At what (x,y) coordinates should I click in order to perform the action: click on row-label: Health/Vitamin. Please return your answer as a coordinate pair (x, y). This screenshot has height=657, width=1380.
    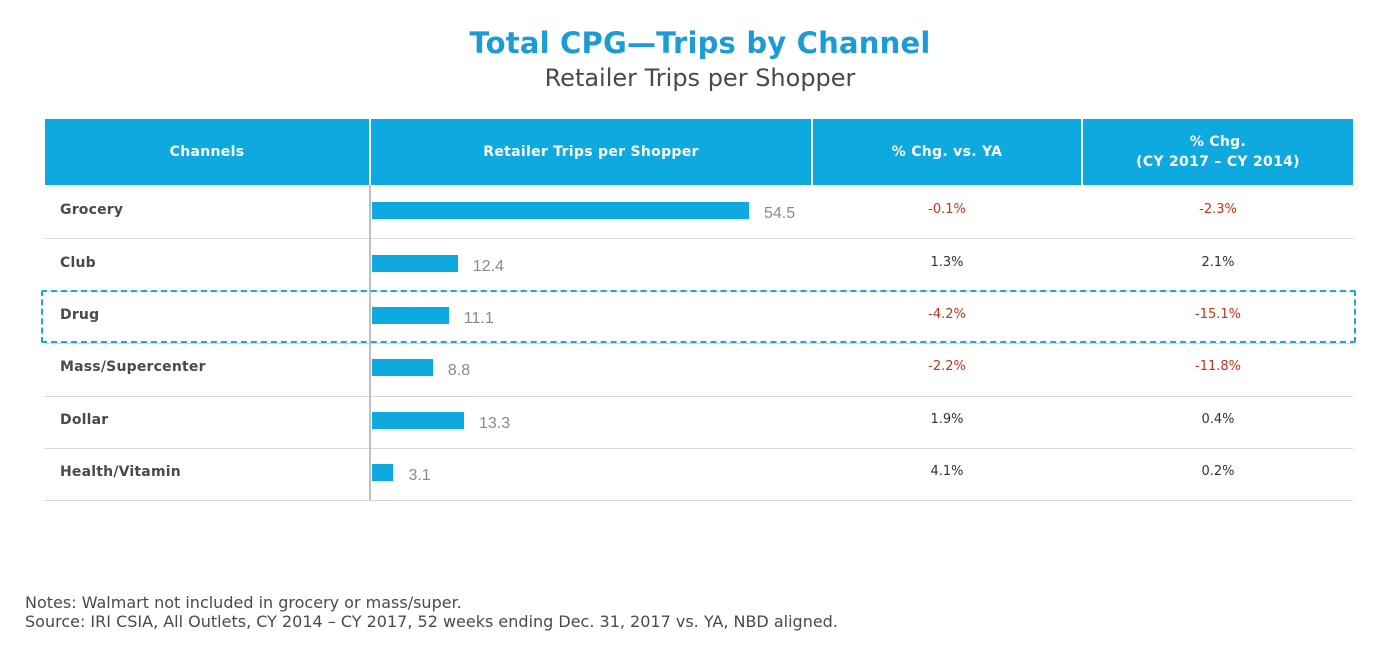
    Looking at the image, I should click on (120, 472).